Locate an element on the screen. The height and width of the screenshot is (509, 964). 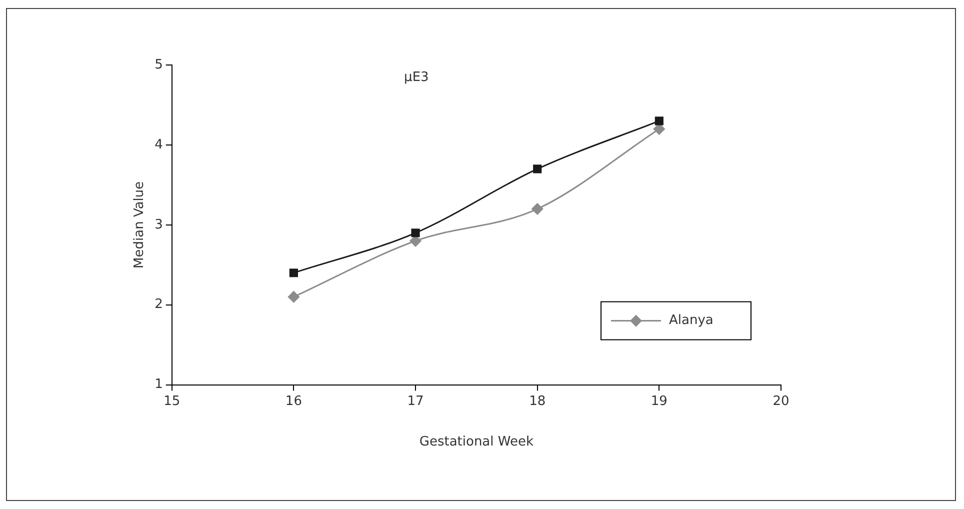
x-tick-label: 18 is located at coordinates (537, 401).